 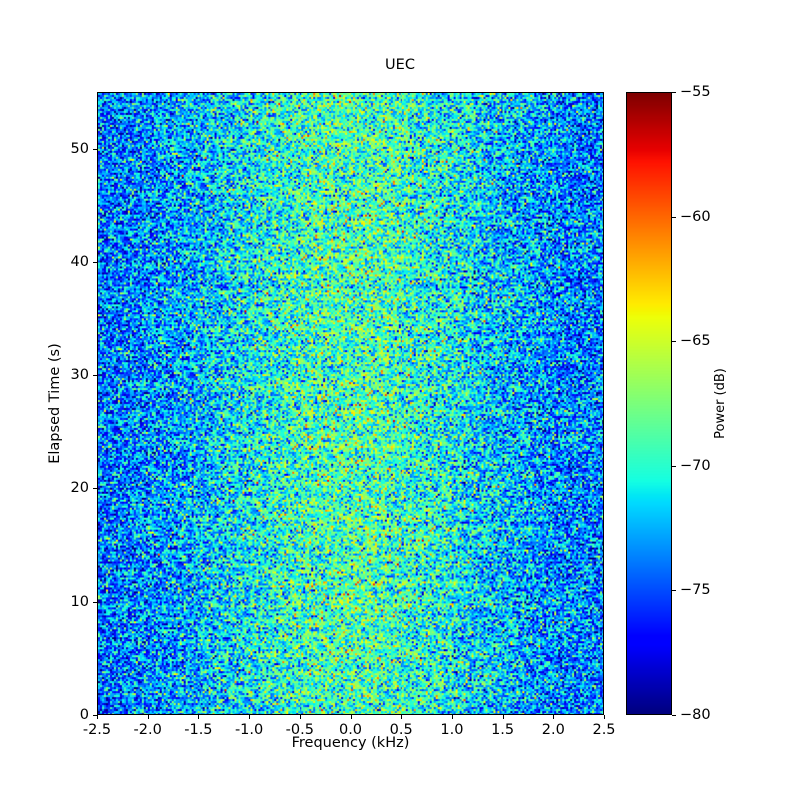 What do you see at coordinates (720, 403) in the screenshot?
I see `colorbar-label: Power (dB)` at bounding box center [720, 403].